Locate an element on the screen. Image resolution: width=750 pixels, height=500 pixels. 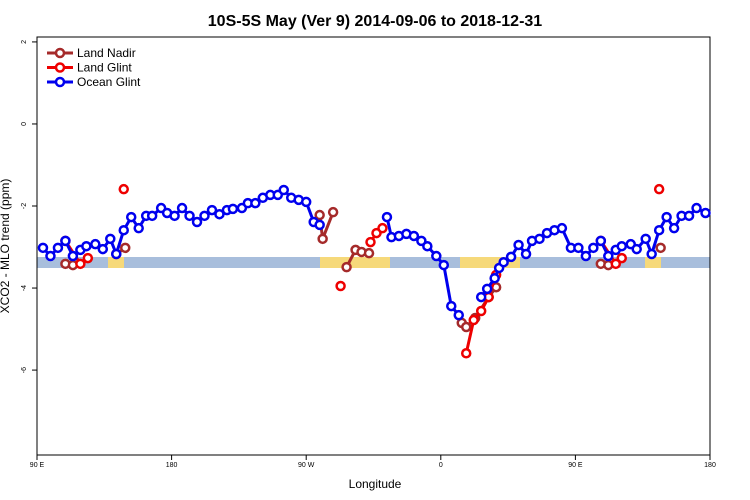
legend-label: Ocean Glint is located at coordinates (109, 82).